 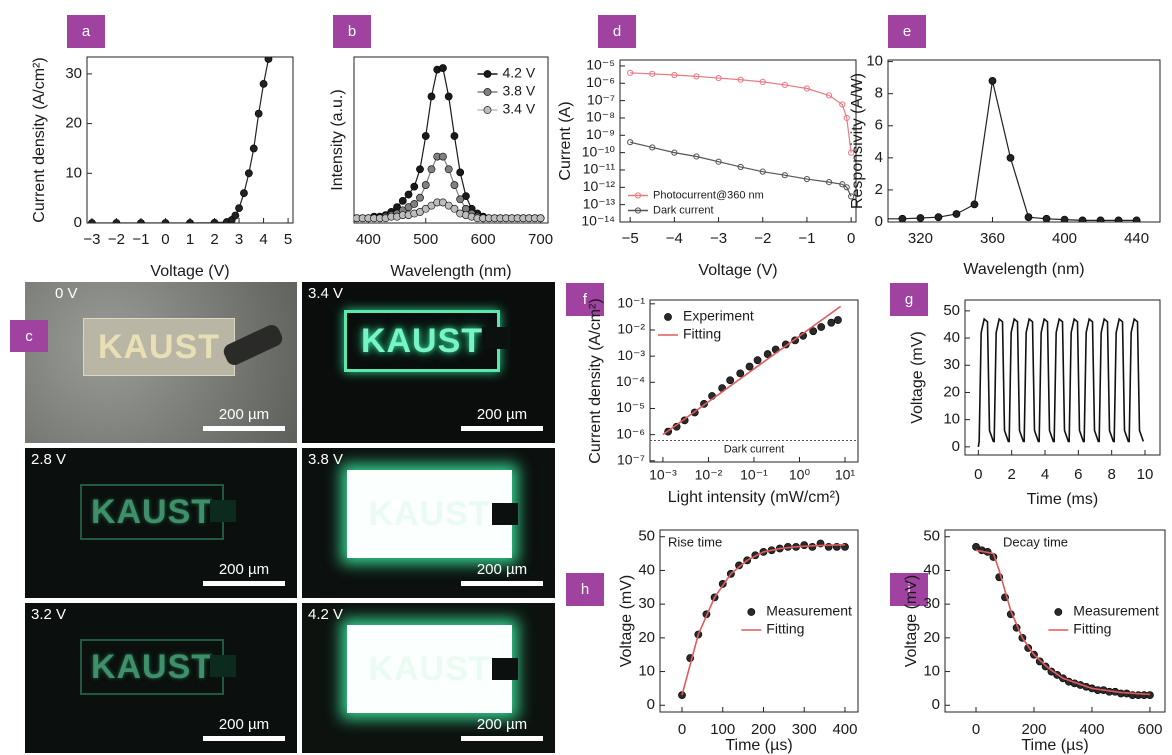 What do you see at coordinates (1116, 611) in the screenshot?
I see `legend-label: Measurement` at bounding box center [1116, 611].